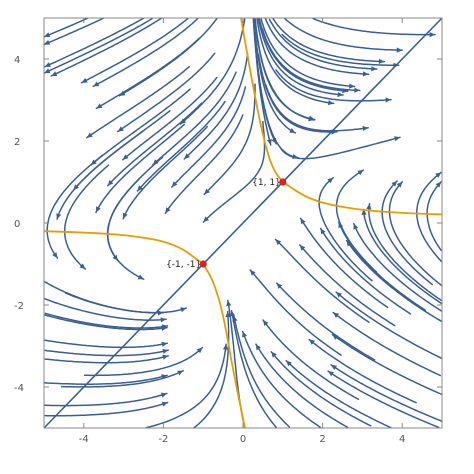 This screenshot has width=474, height=474. Describe the element at coordinates (402, 439) in the screenshot. I see `x-tick-label: 4` at that location.